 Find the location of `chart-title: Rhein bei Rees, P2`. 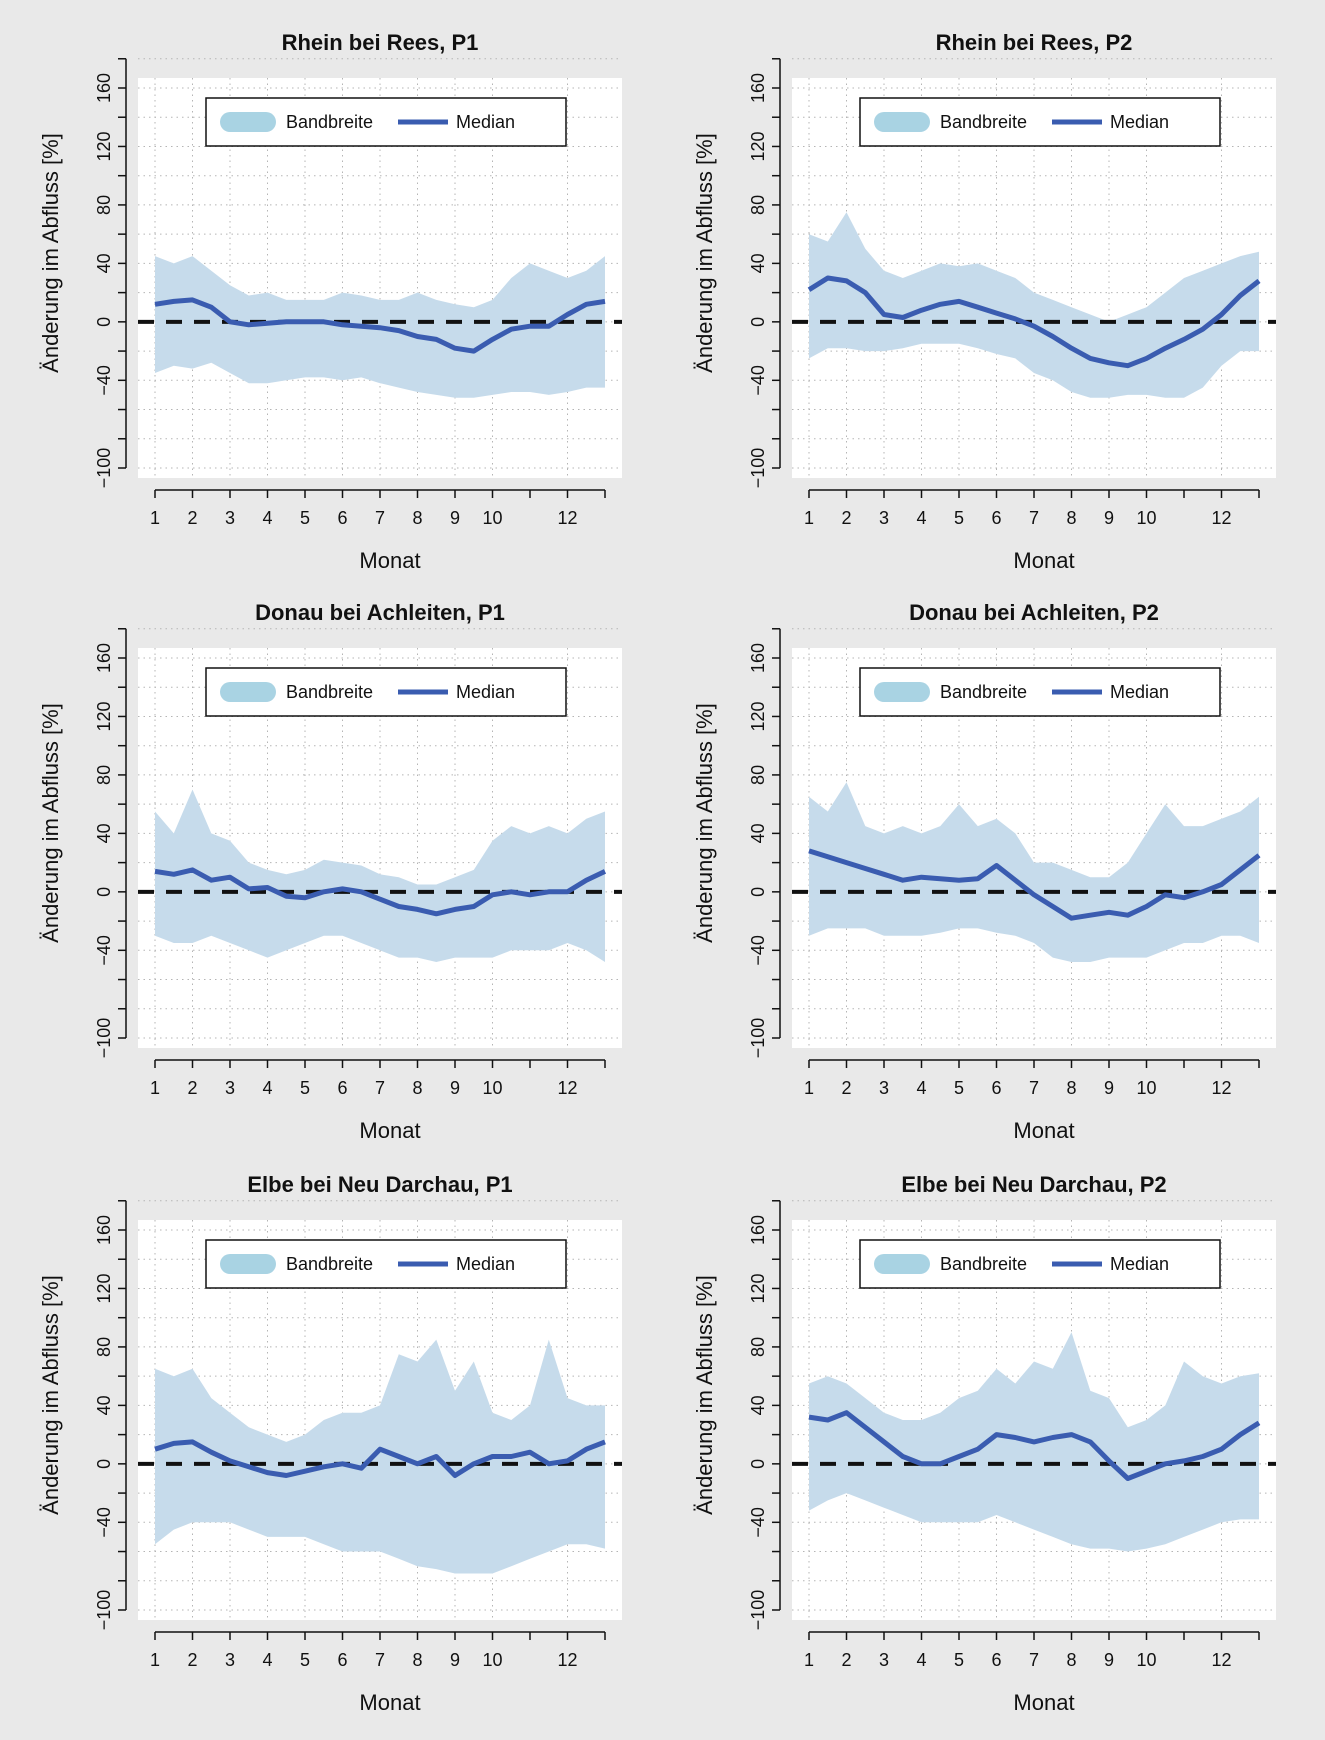

chart-title: Rhein bei Rees, P2 is located at coordinates (1034, 42).